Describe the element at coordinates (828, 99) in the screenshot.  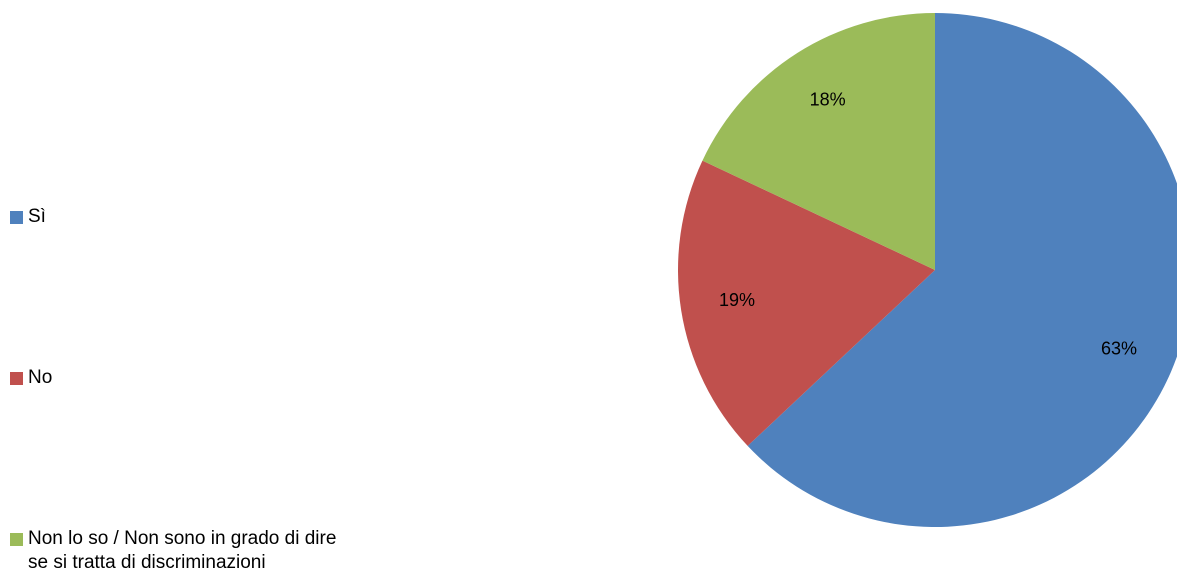
I see `data-label: 18%` at that location.